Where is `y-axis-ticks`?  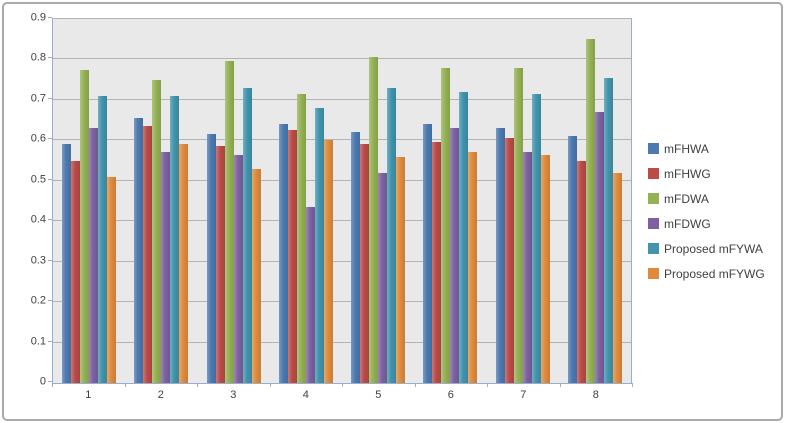
y-axis-ticks is located at coordinates (50, 199).